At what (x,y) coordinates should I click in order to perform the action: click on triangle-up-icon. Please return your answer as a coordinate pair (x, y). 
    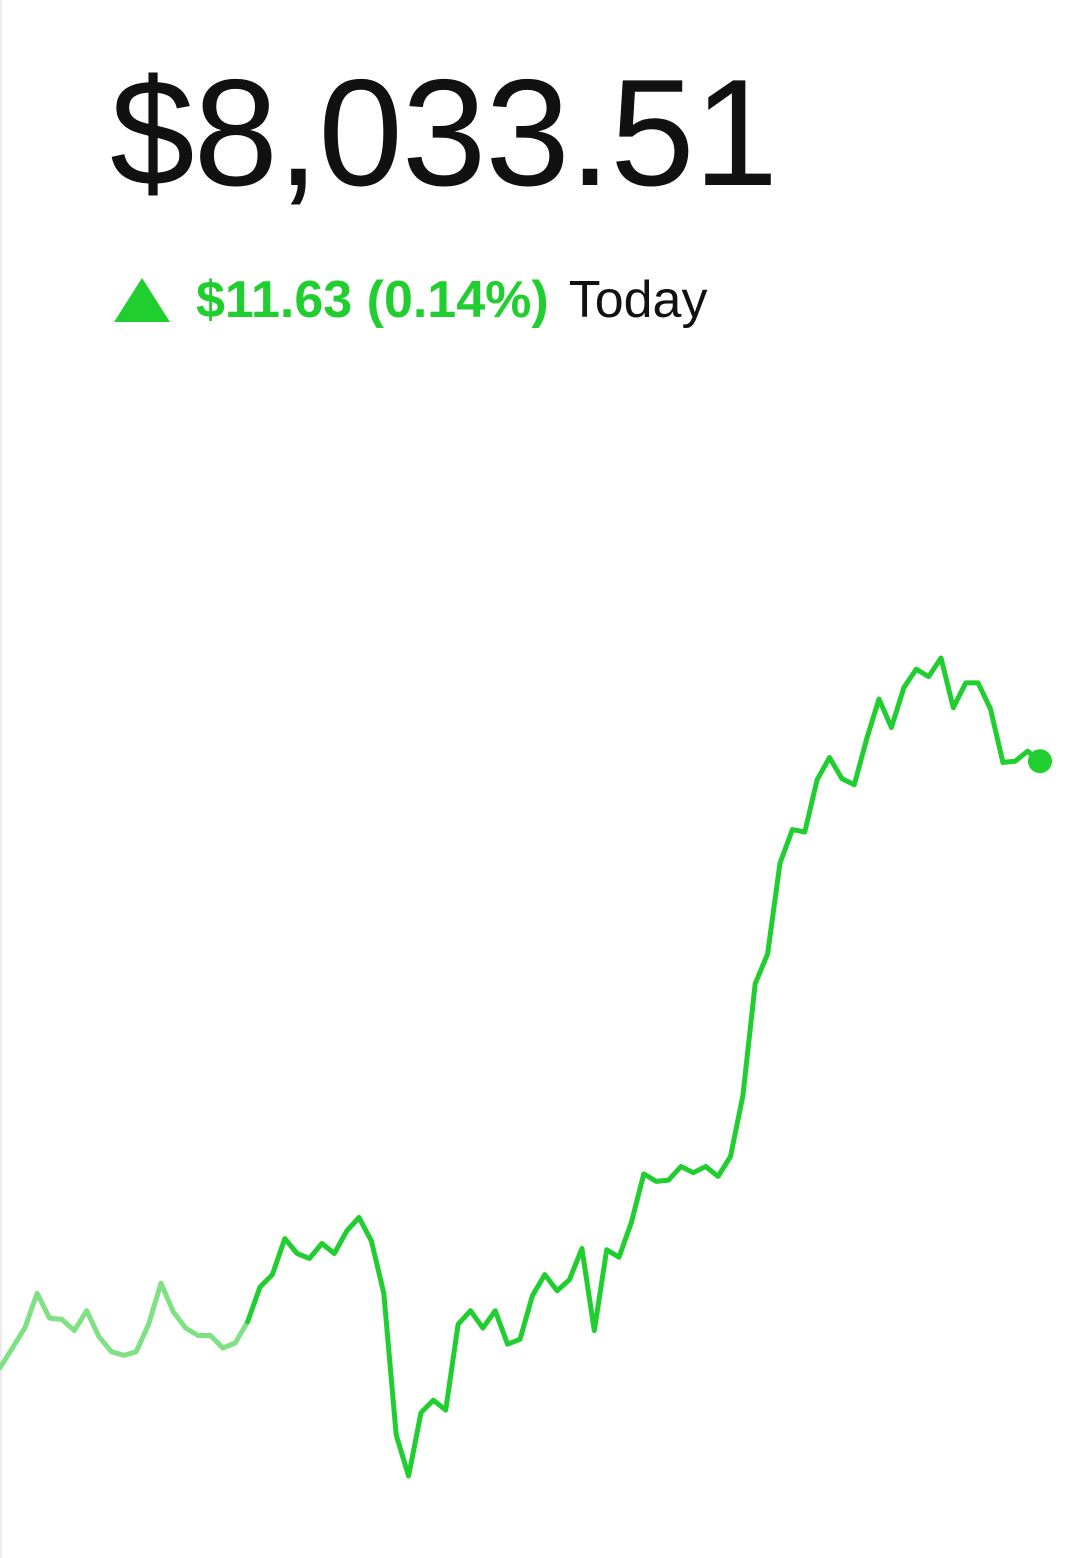
    Looking at the image, I should click on (142, 300).